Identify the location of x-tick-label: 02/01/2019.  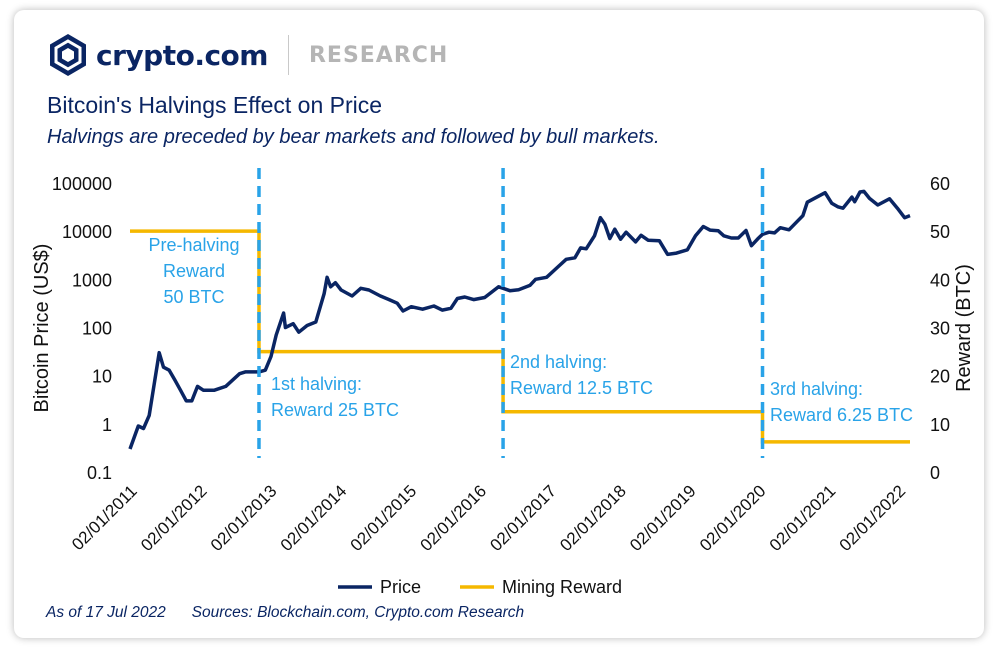
(663, 518).